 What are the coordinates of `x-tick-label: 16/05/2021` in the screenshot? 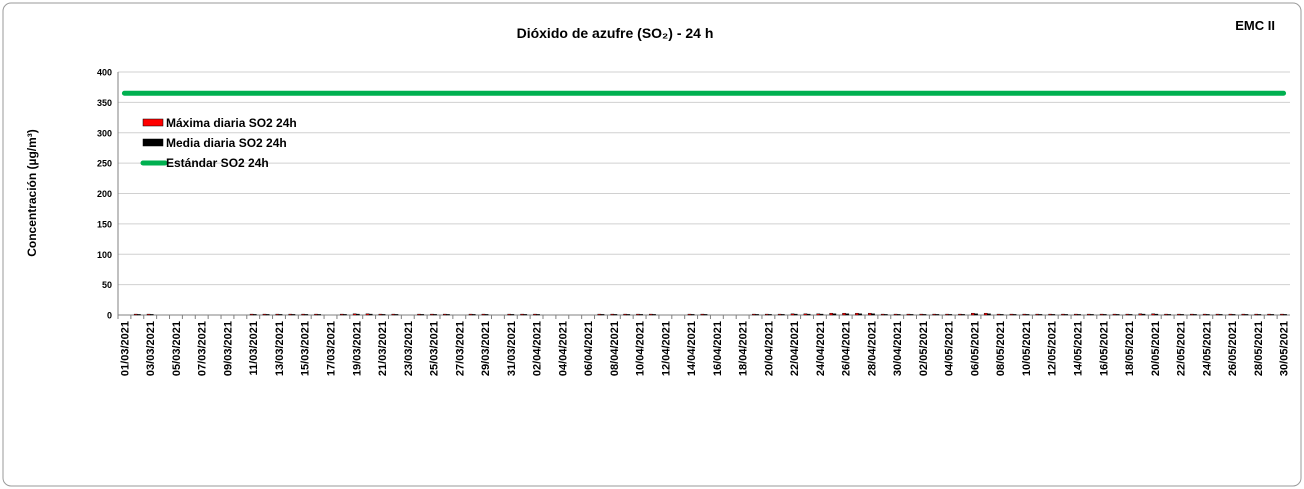 It's located at (1104, 348).